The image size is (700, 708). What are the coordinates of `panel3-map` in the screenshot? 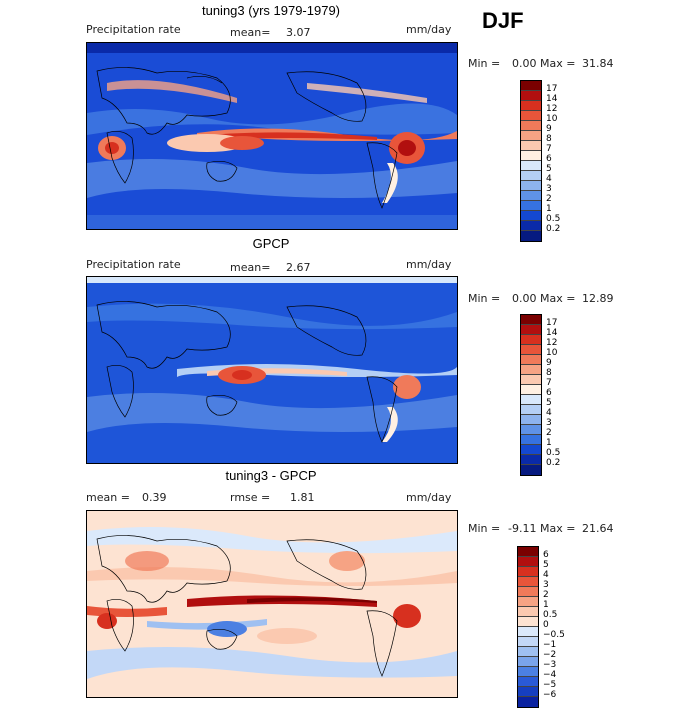 It's located at (272, 604).